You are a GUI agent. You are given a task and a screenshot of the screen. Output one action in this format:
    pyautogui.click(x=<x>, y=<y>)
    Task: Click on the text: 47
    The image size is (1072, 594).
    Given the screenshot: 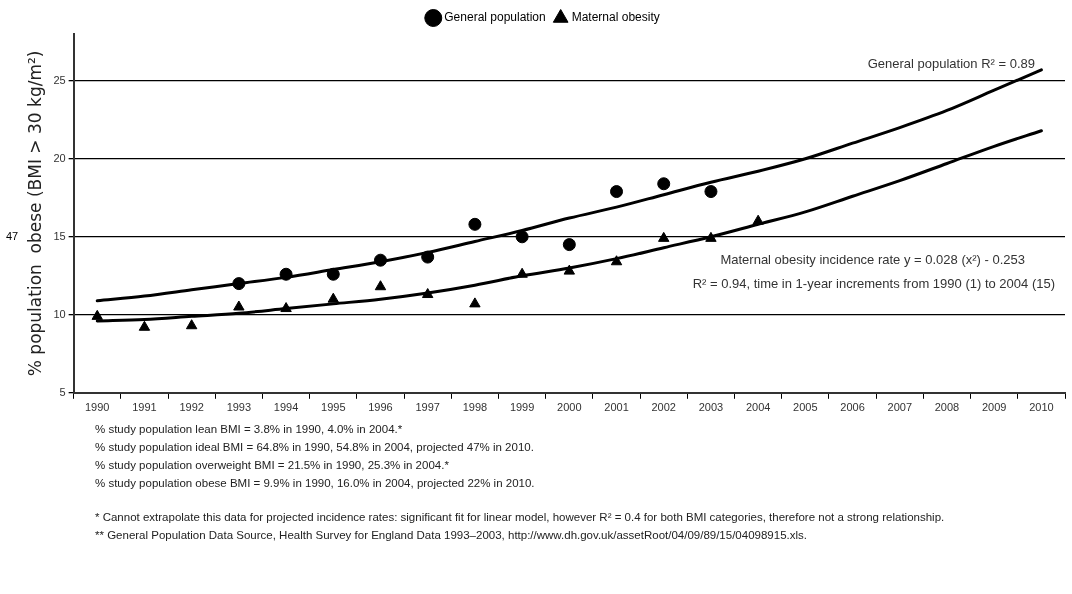 What is the action you would take?
    pyautogui.click(x=12, y=235)
    